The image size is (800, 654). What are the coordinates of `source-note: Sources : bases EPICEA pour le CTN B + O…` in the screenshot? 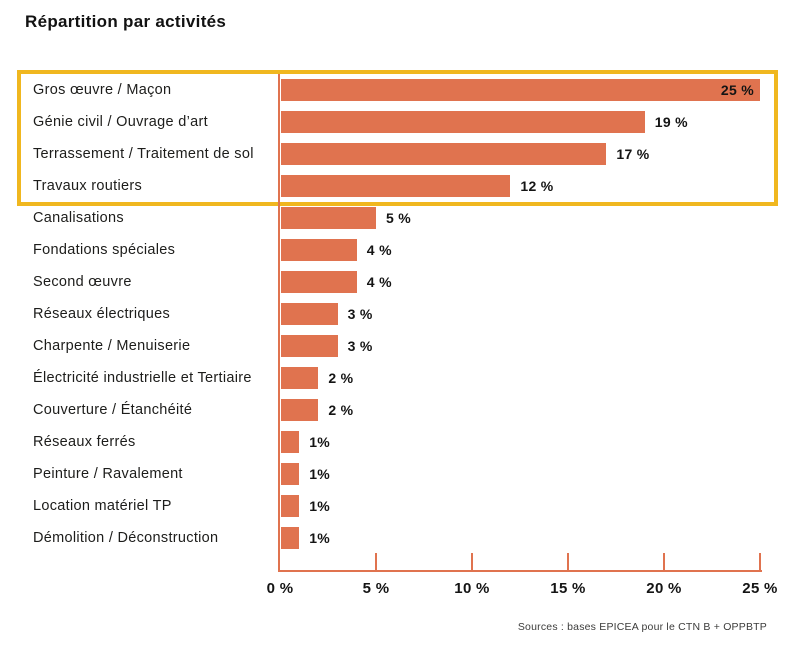 It's located at (642, 627).